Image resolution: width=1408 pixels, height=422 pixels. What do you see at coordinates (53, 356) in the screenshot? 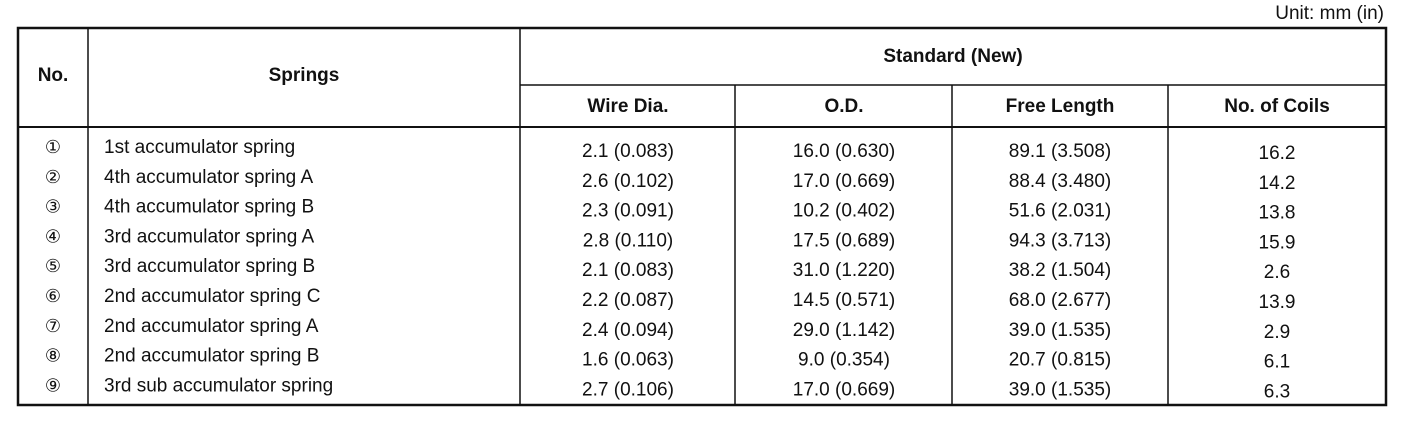
I see `row-number: ⑧` at bounding box center [53, 356].